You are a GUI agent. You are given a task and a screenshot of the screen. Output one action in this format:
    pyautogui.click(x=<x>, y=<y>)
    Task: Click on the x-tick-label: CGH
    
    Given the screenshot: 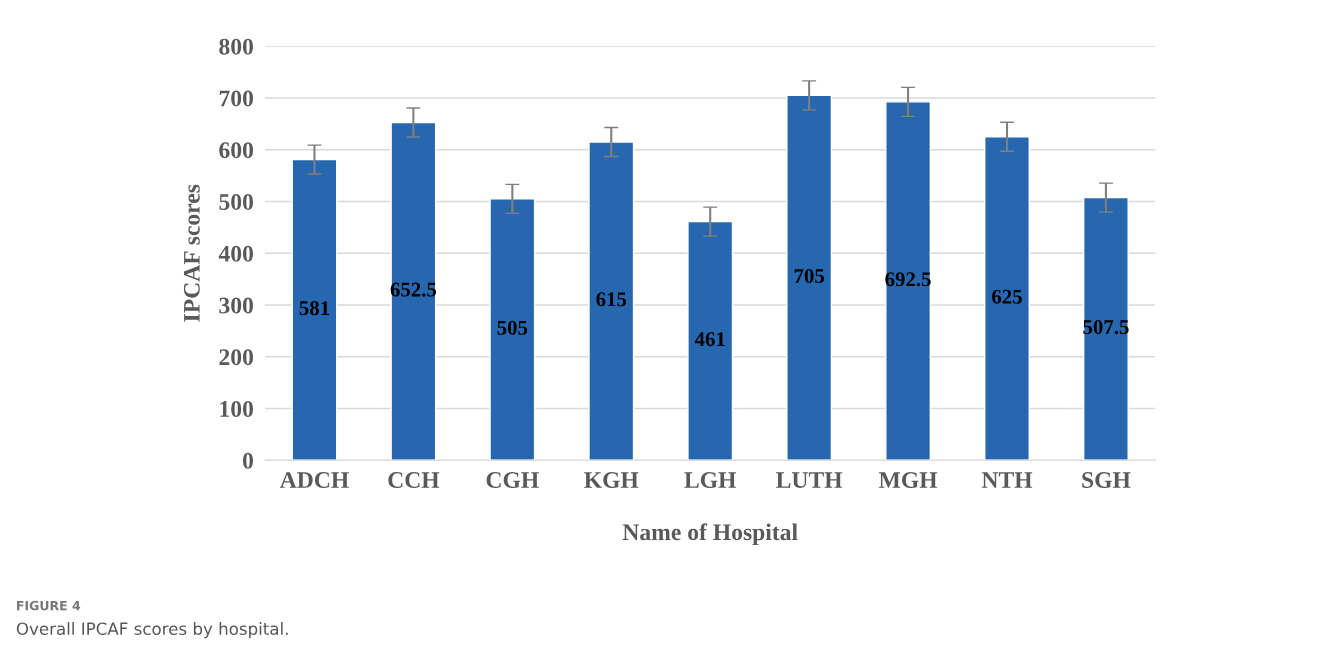 What is the action you would take?
    pyautogui.click(x=512, y=480)
    